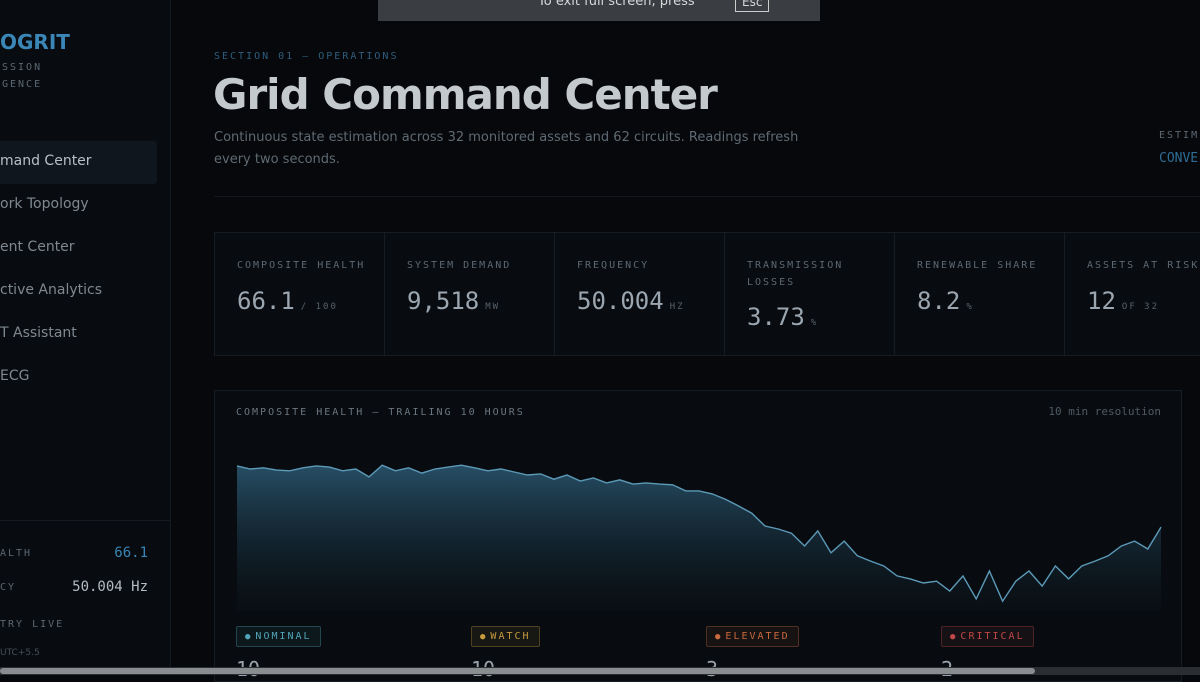 The height and width of the screenshot is (682, 1200). What do you see at coordinates (752, 6) in the screenshot?
I see `banner-key: Esc` at bounding box center [752, 6].